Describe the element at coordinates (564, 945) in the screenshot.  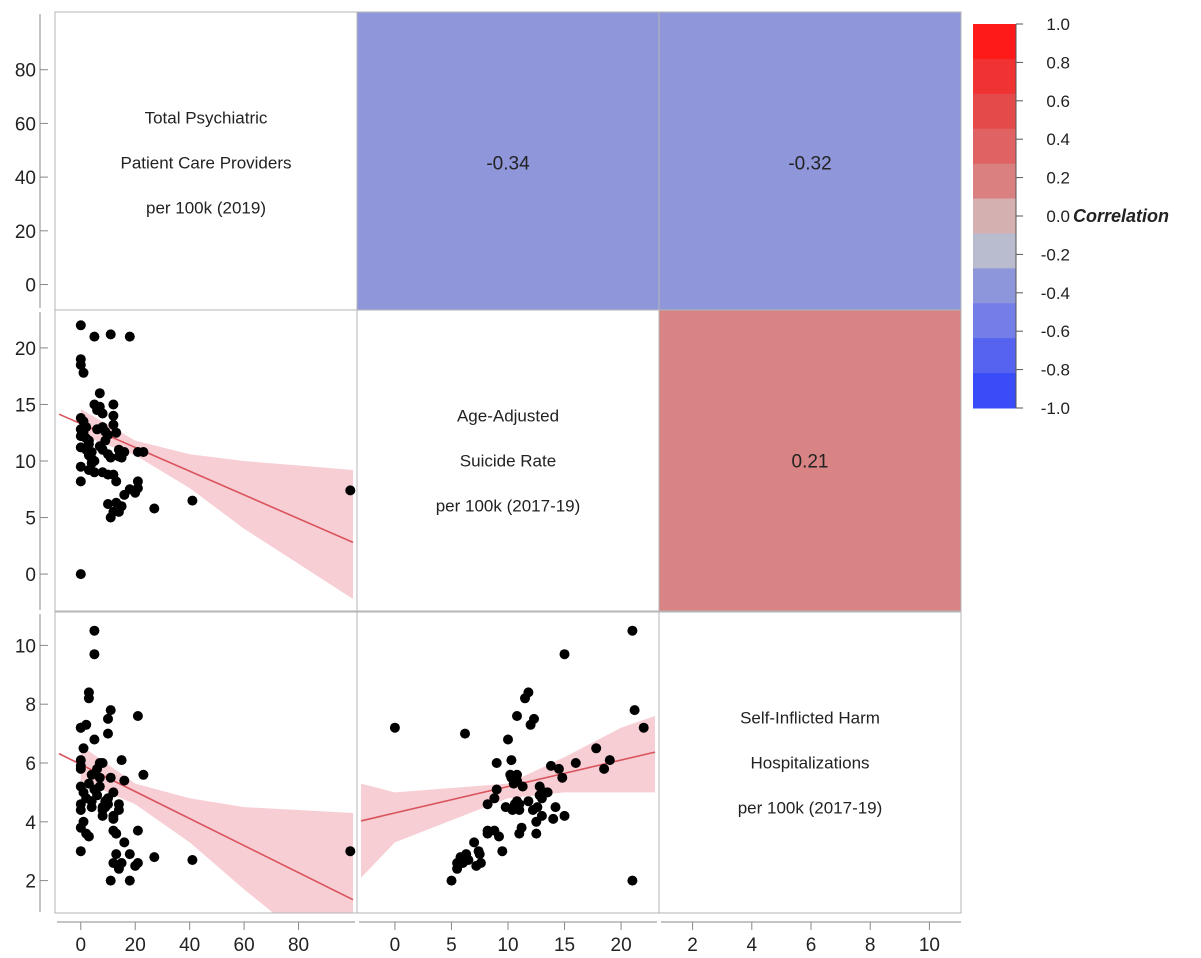
I see `x-tick-label: 15` at that location.